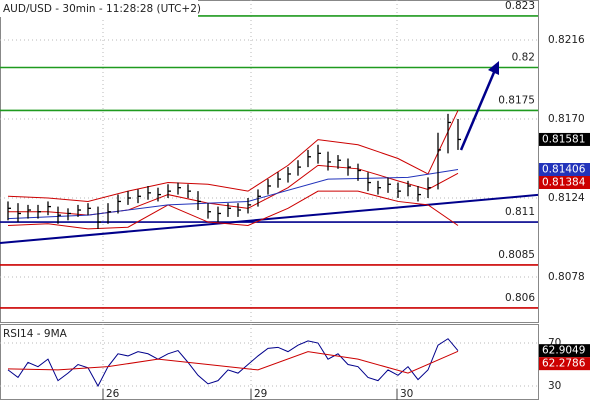  Describe the element at coordinates (260, 394) in the screenshot. I see `x-tick-label: 29` at that location.